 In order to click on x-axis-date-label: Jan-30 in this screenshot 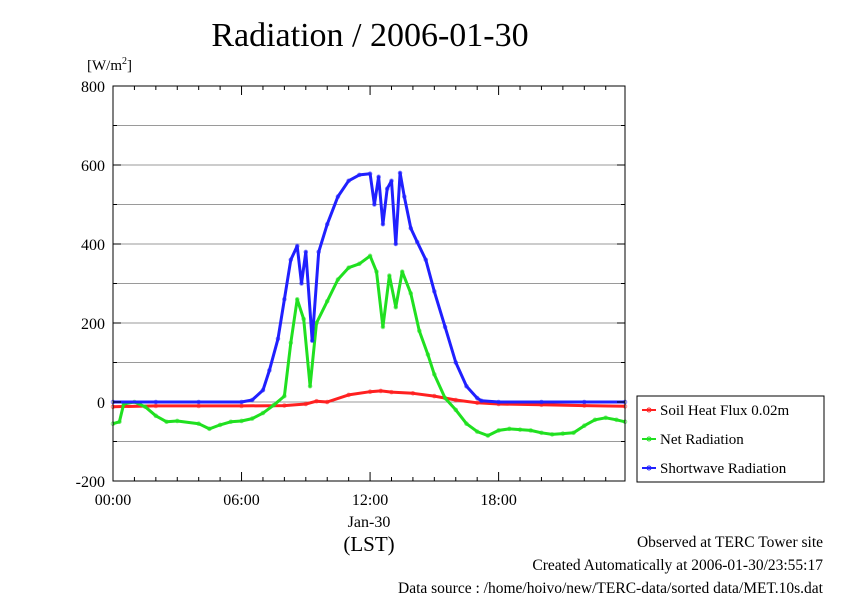, I will do `click(369, 522)`.